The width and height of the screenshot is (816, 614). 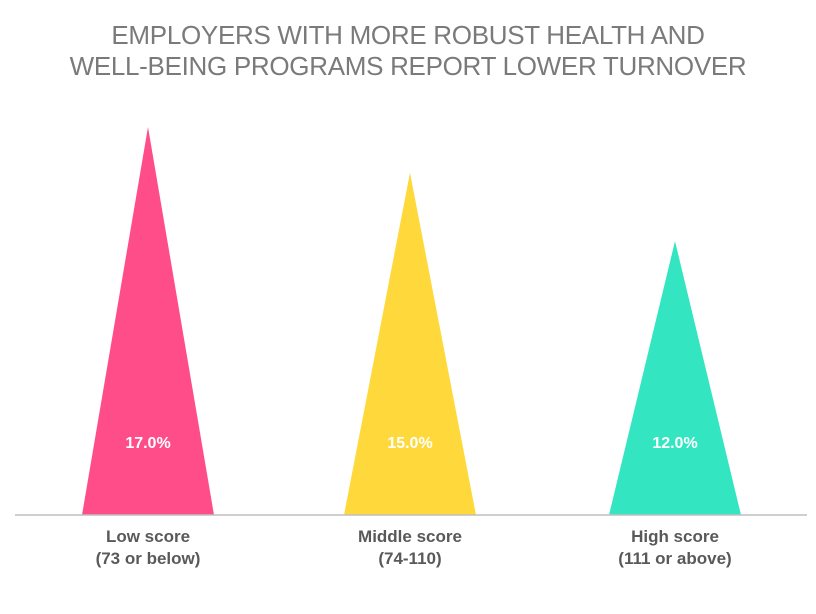 I want to click on category-label-1-line-2: (74-110), so click(x=409, y=558).